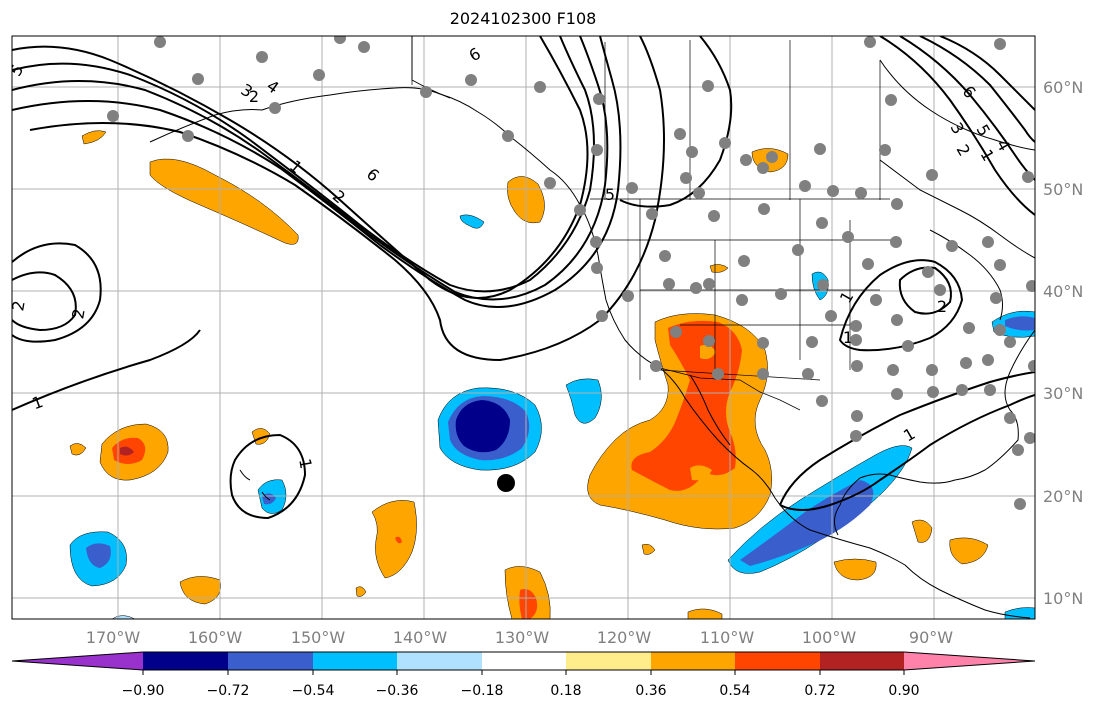  I want to click on colorbar-tick-label: 0.36, so click(650, 691).